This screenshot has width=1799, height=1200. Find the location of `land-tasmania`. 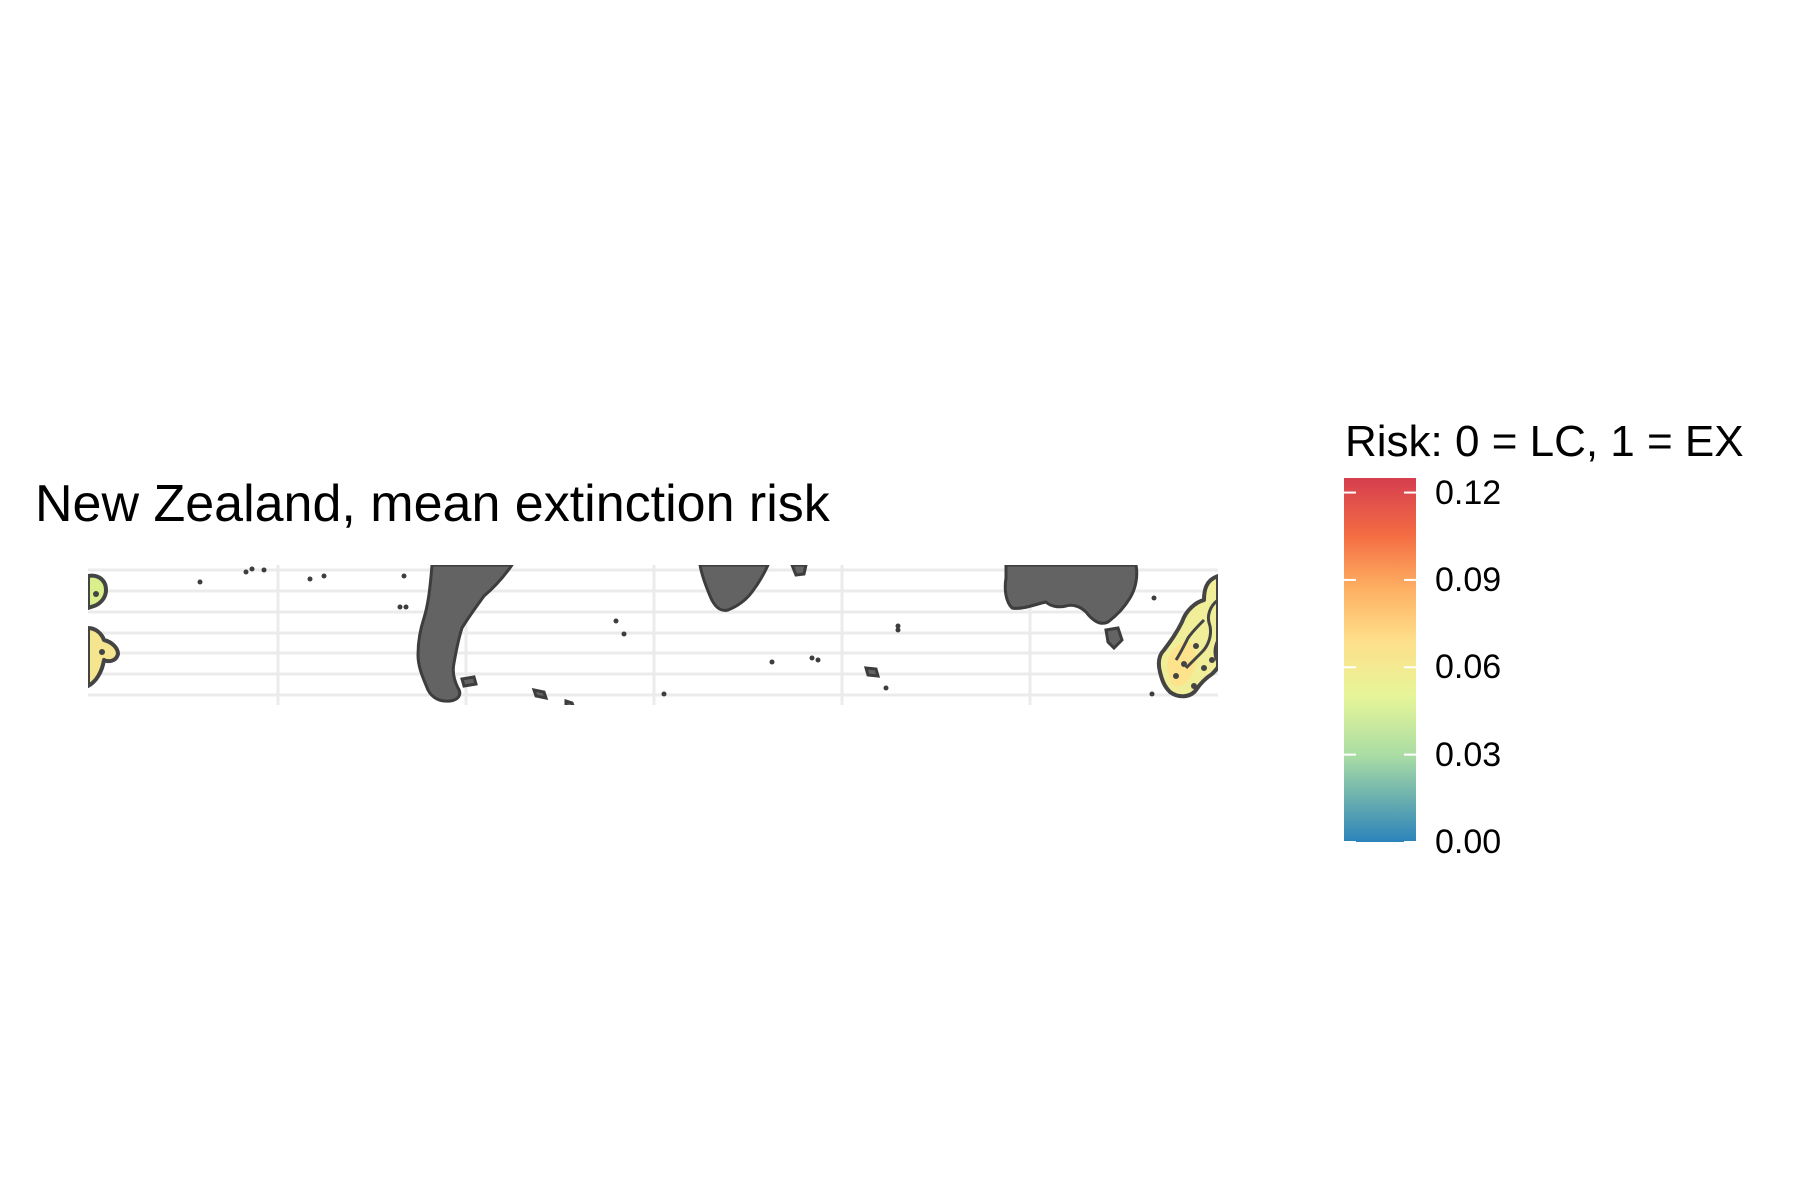

land-tasmania is located at coordinates (1114, 638).